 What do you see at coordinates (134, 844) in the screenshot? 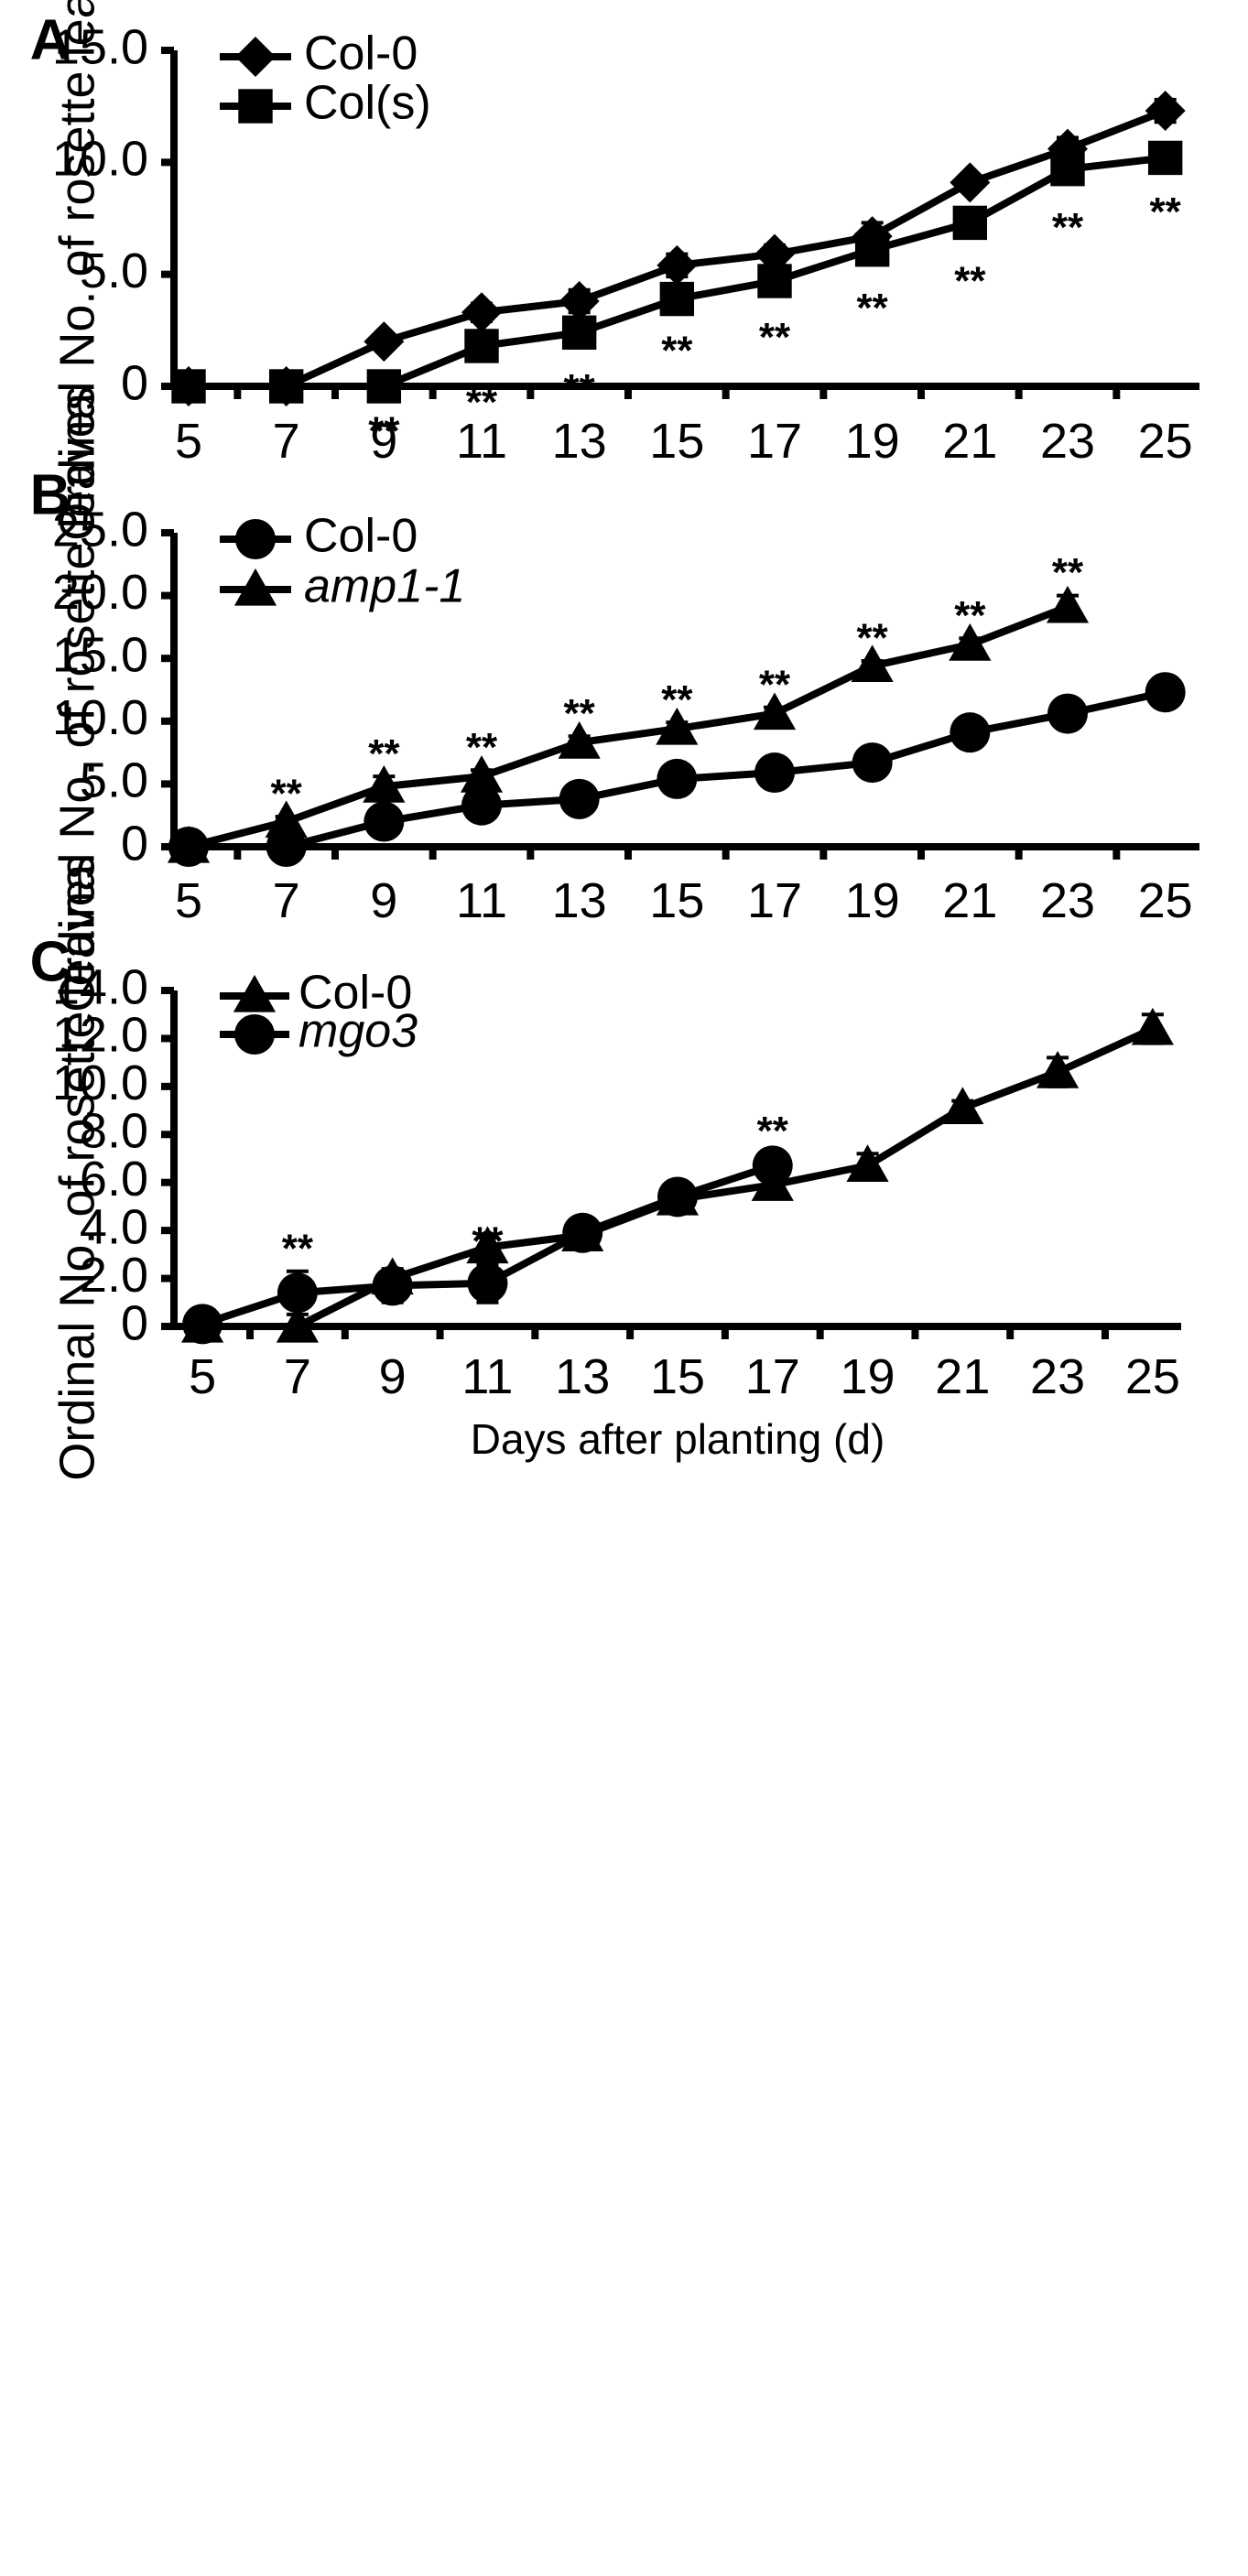
I see `y-tick-label: 0` at bounding box center [134, 844].